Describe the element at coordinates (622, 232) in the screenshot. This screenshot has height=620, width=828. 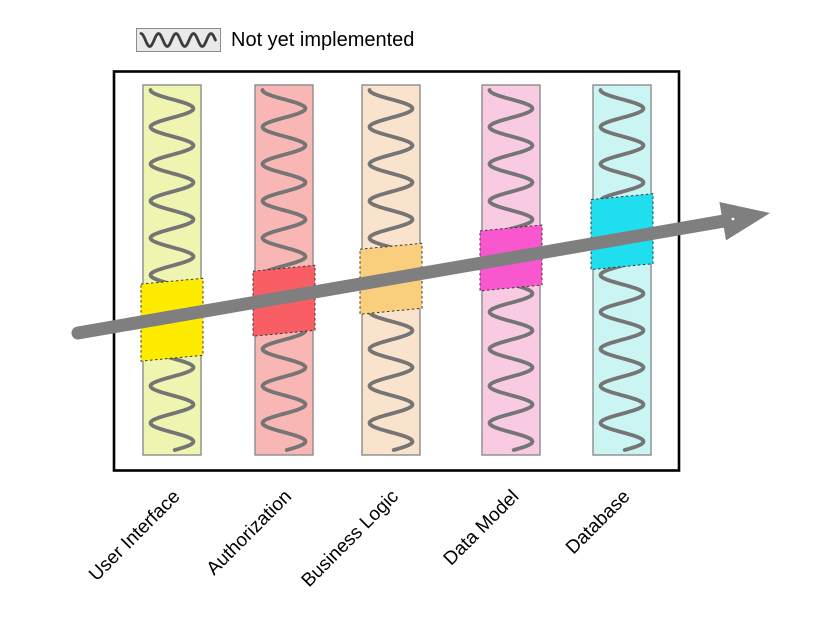
I see `implemented-segment-database` at that location.